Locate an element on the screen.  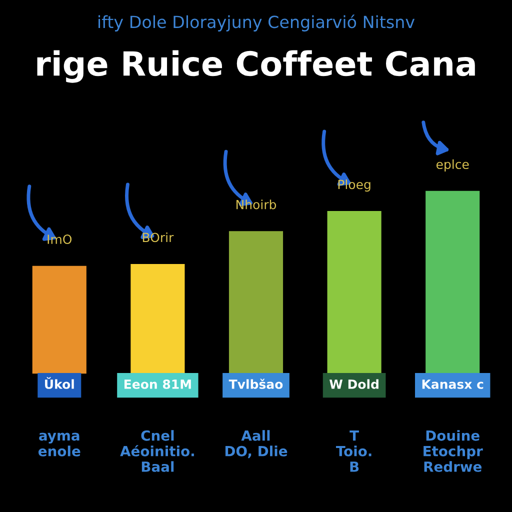
x-tick-label: Kanasx c is located at coordinates (453, 384).